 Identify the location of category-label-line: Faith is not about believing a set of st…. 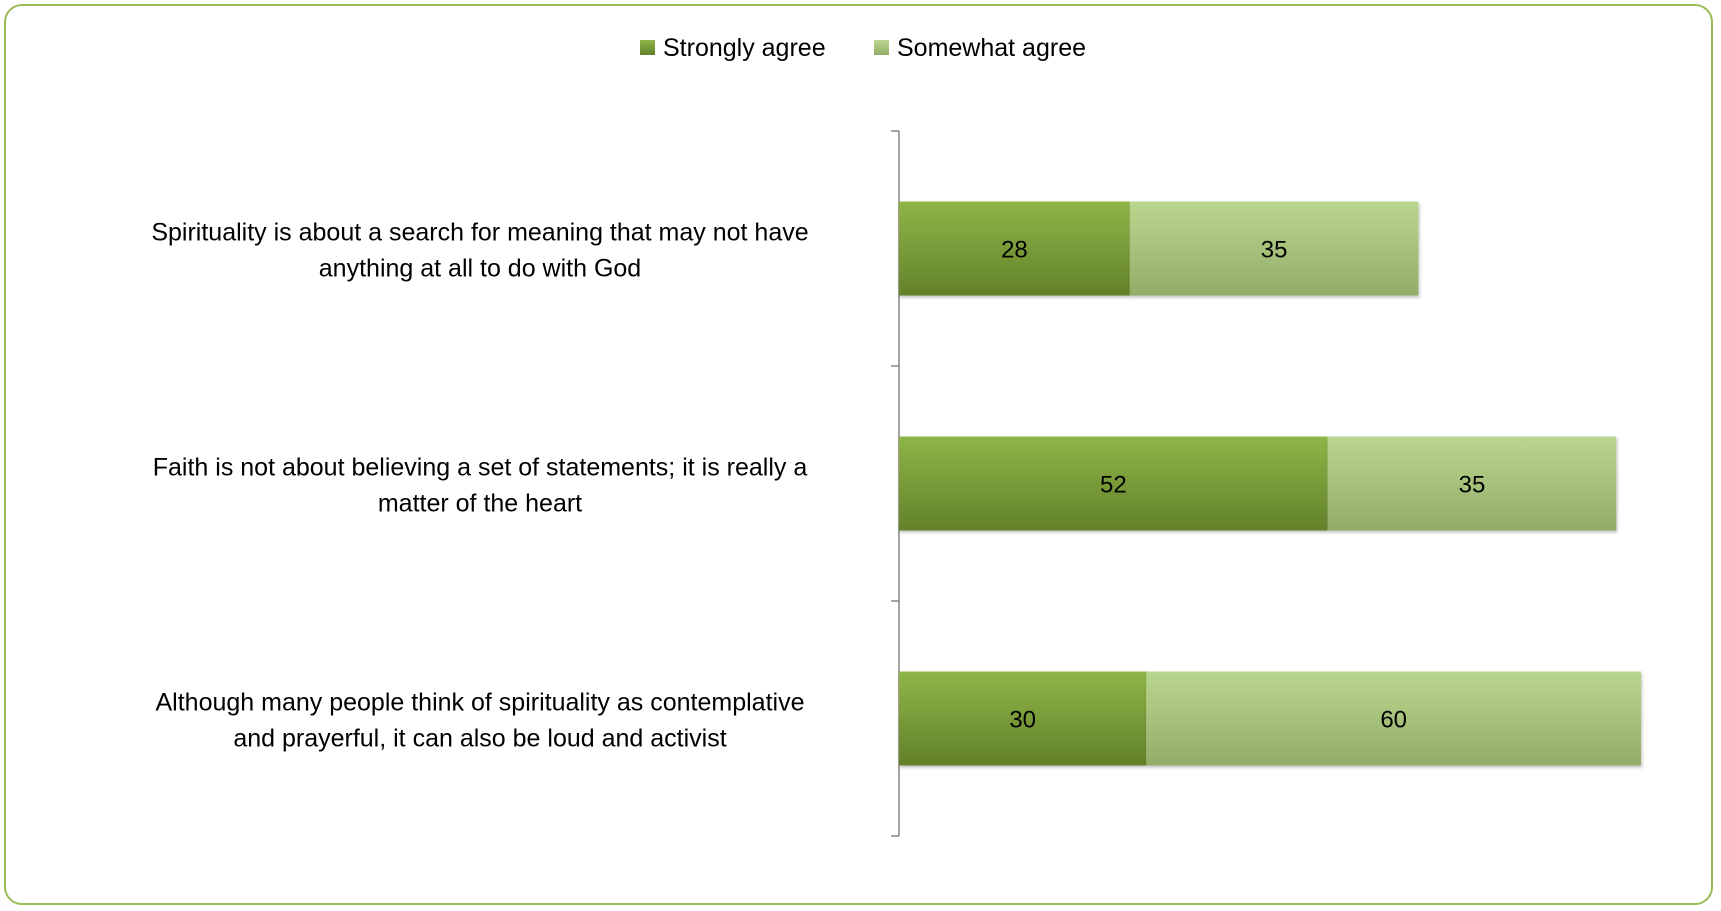
(480, 468).